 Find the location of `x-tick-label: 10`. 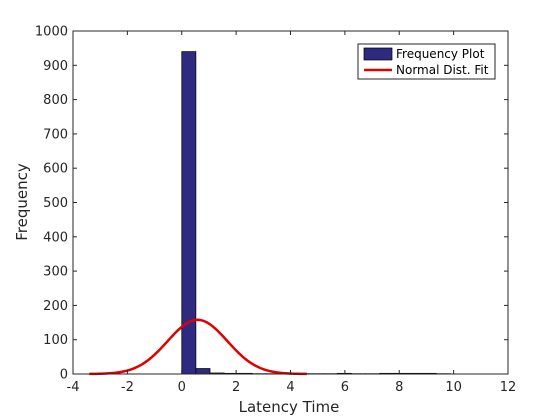

x-tick-label: 10 is located at coordinates (453, 387).